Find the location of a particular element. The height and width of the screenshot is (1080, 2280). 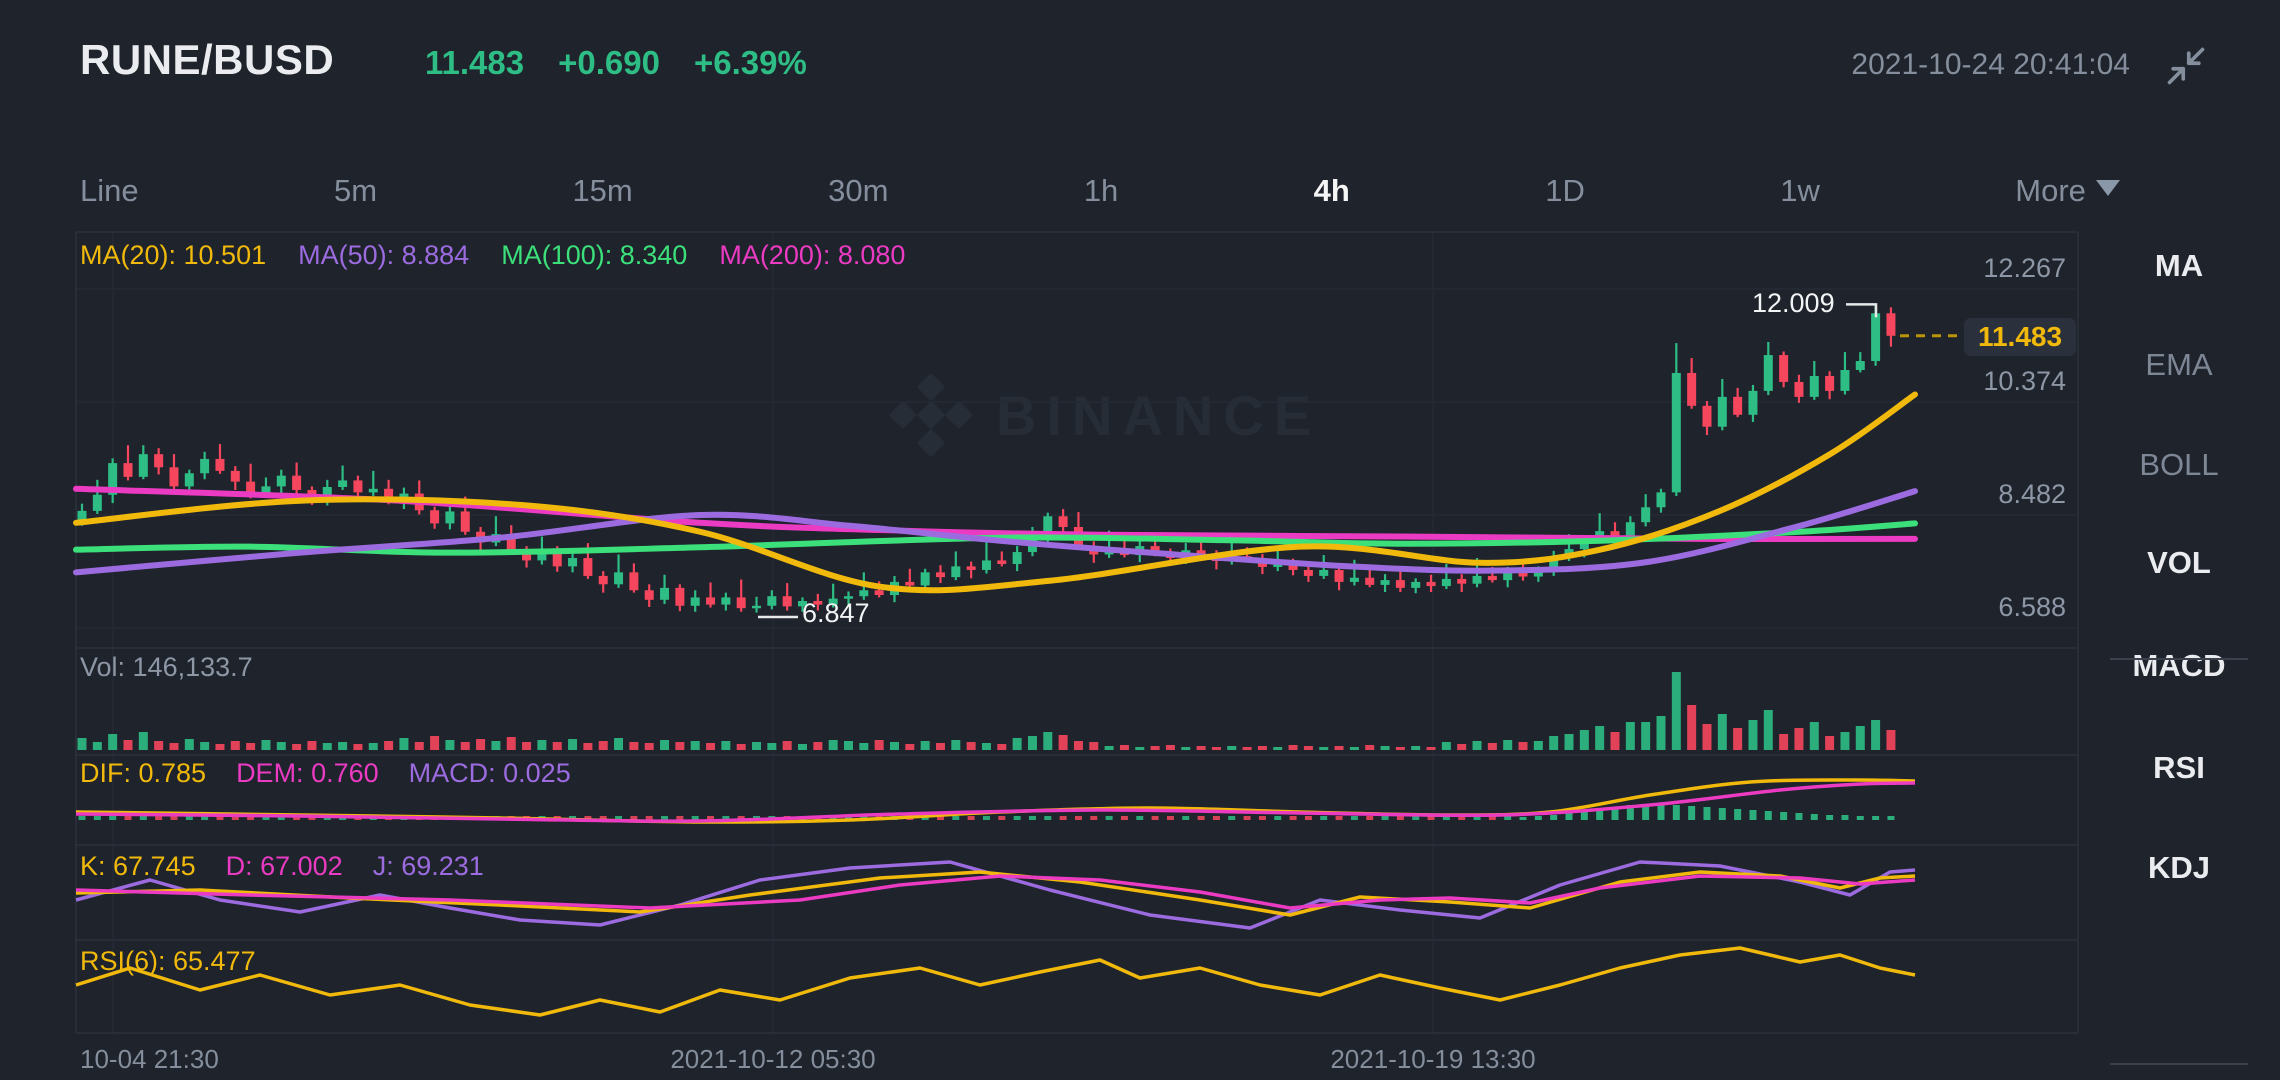

time-axis-label: 2021-10-12 05:30 is located at coordinates (773, 1059).